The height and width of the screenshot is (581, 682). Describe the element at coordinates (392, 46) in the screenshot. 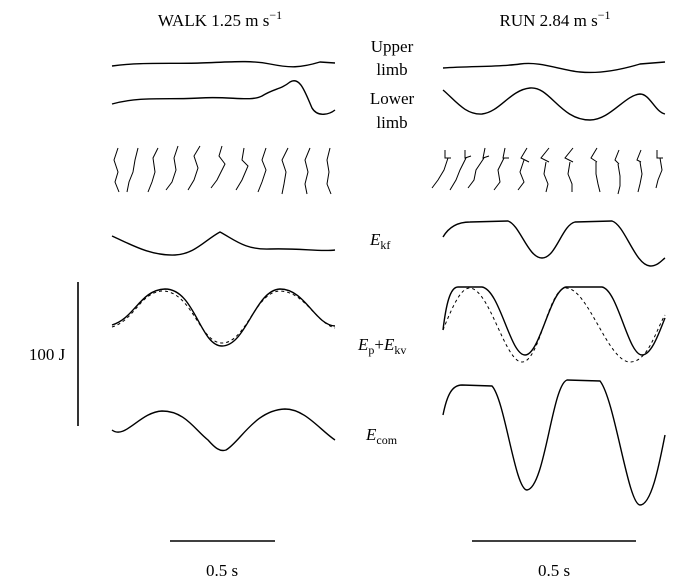

I see `row-label: Upper` at that location.